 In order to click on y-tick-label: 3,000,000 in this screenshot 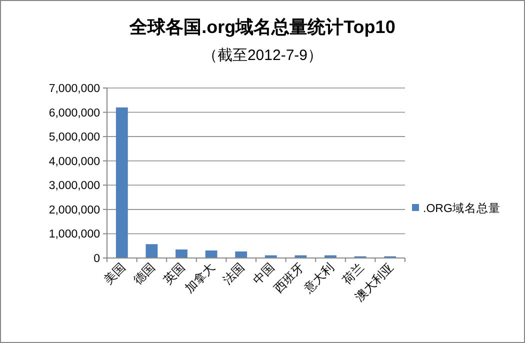, I will do `click(74, 186)`.